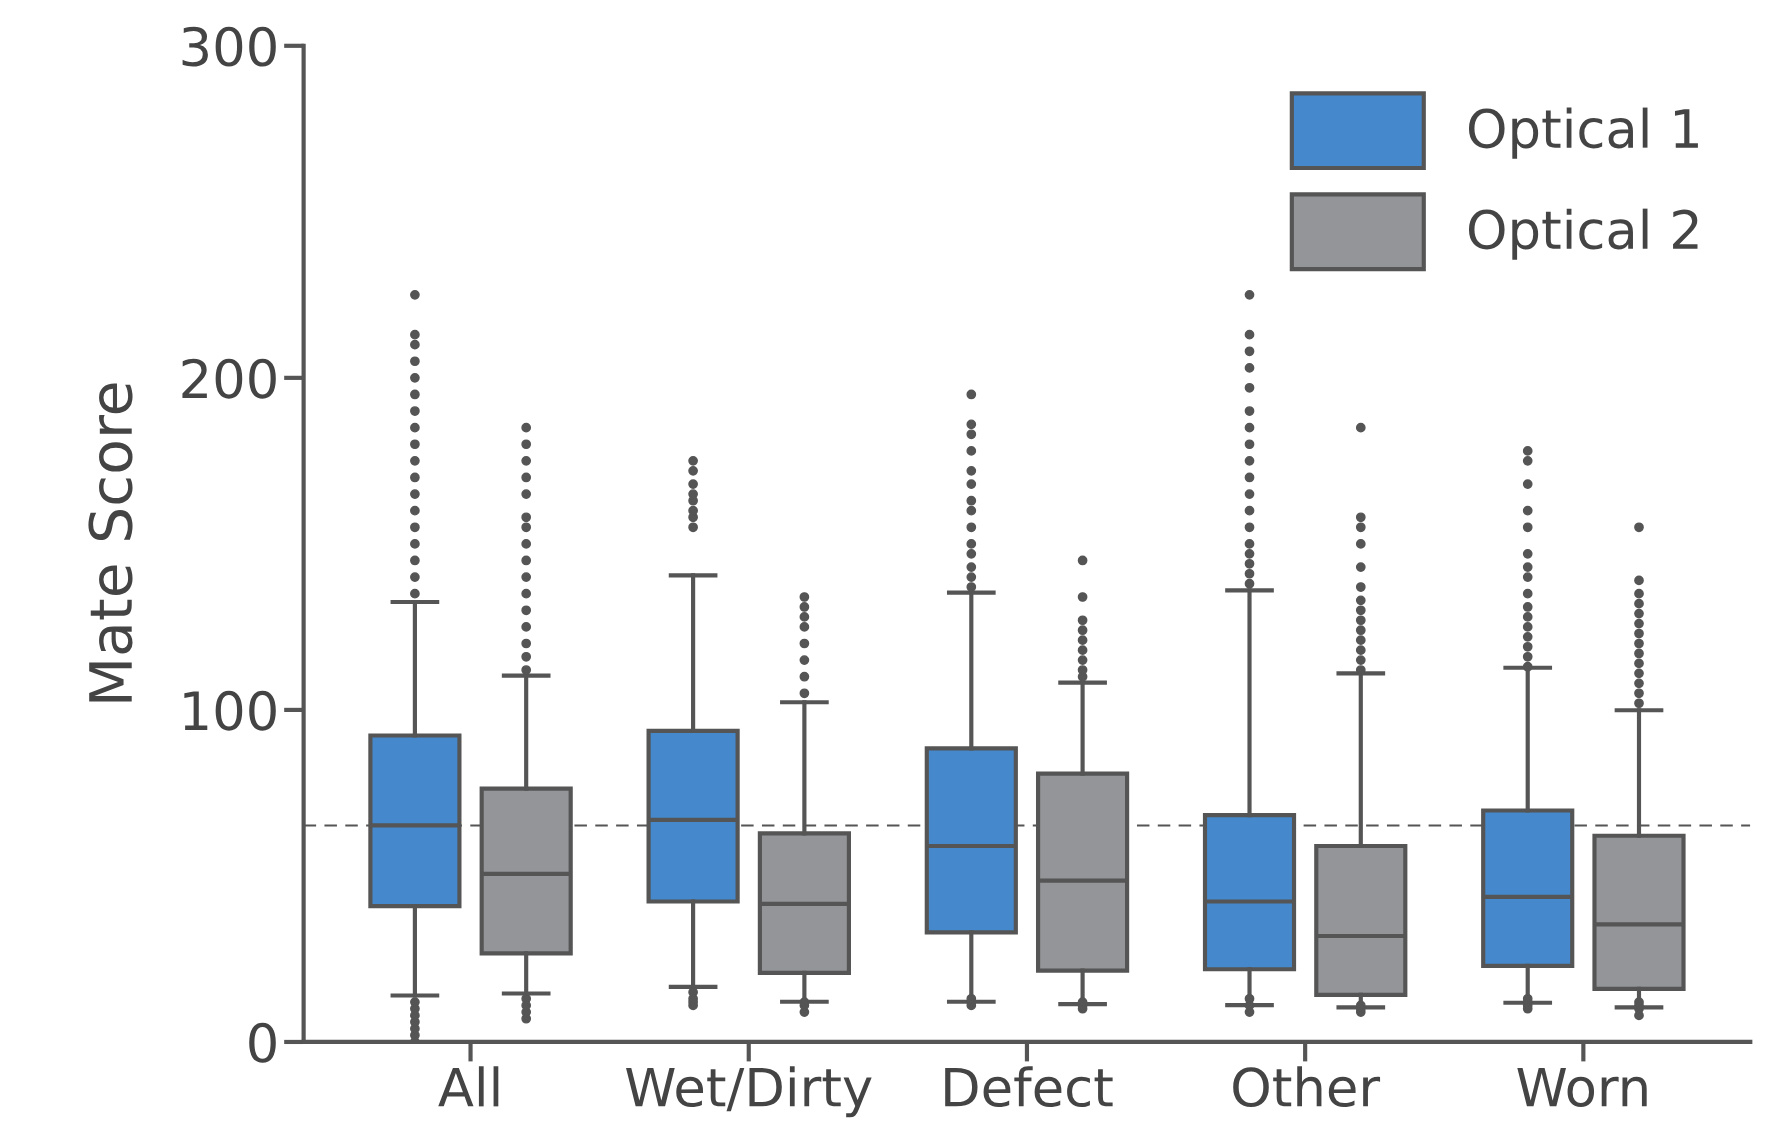 This screenshot has height=1145, width=1786. Describe the element at coordinates (1582, 1087) in the screenshot. I see `x-tick-label: Worn` at that location.